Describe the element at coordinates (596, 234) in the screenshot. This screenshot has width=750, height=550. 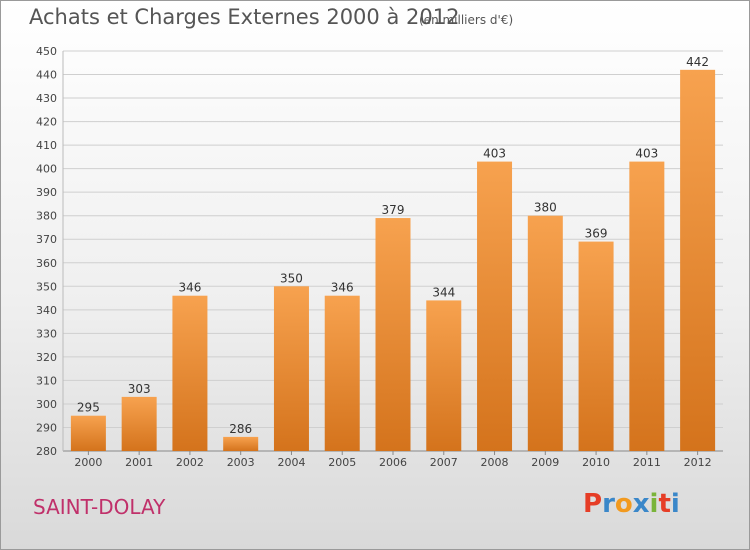
I see `bar-value-label: 369` at that location.